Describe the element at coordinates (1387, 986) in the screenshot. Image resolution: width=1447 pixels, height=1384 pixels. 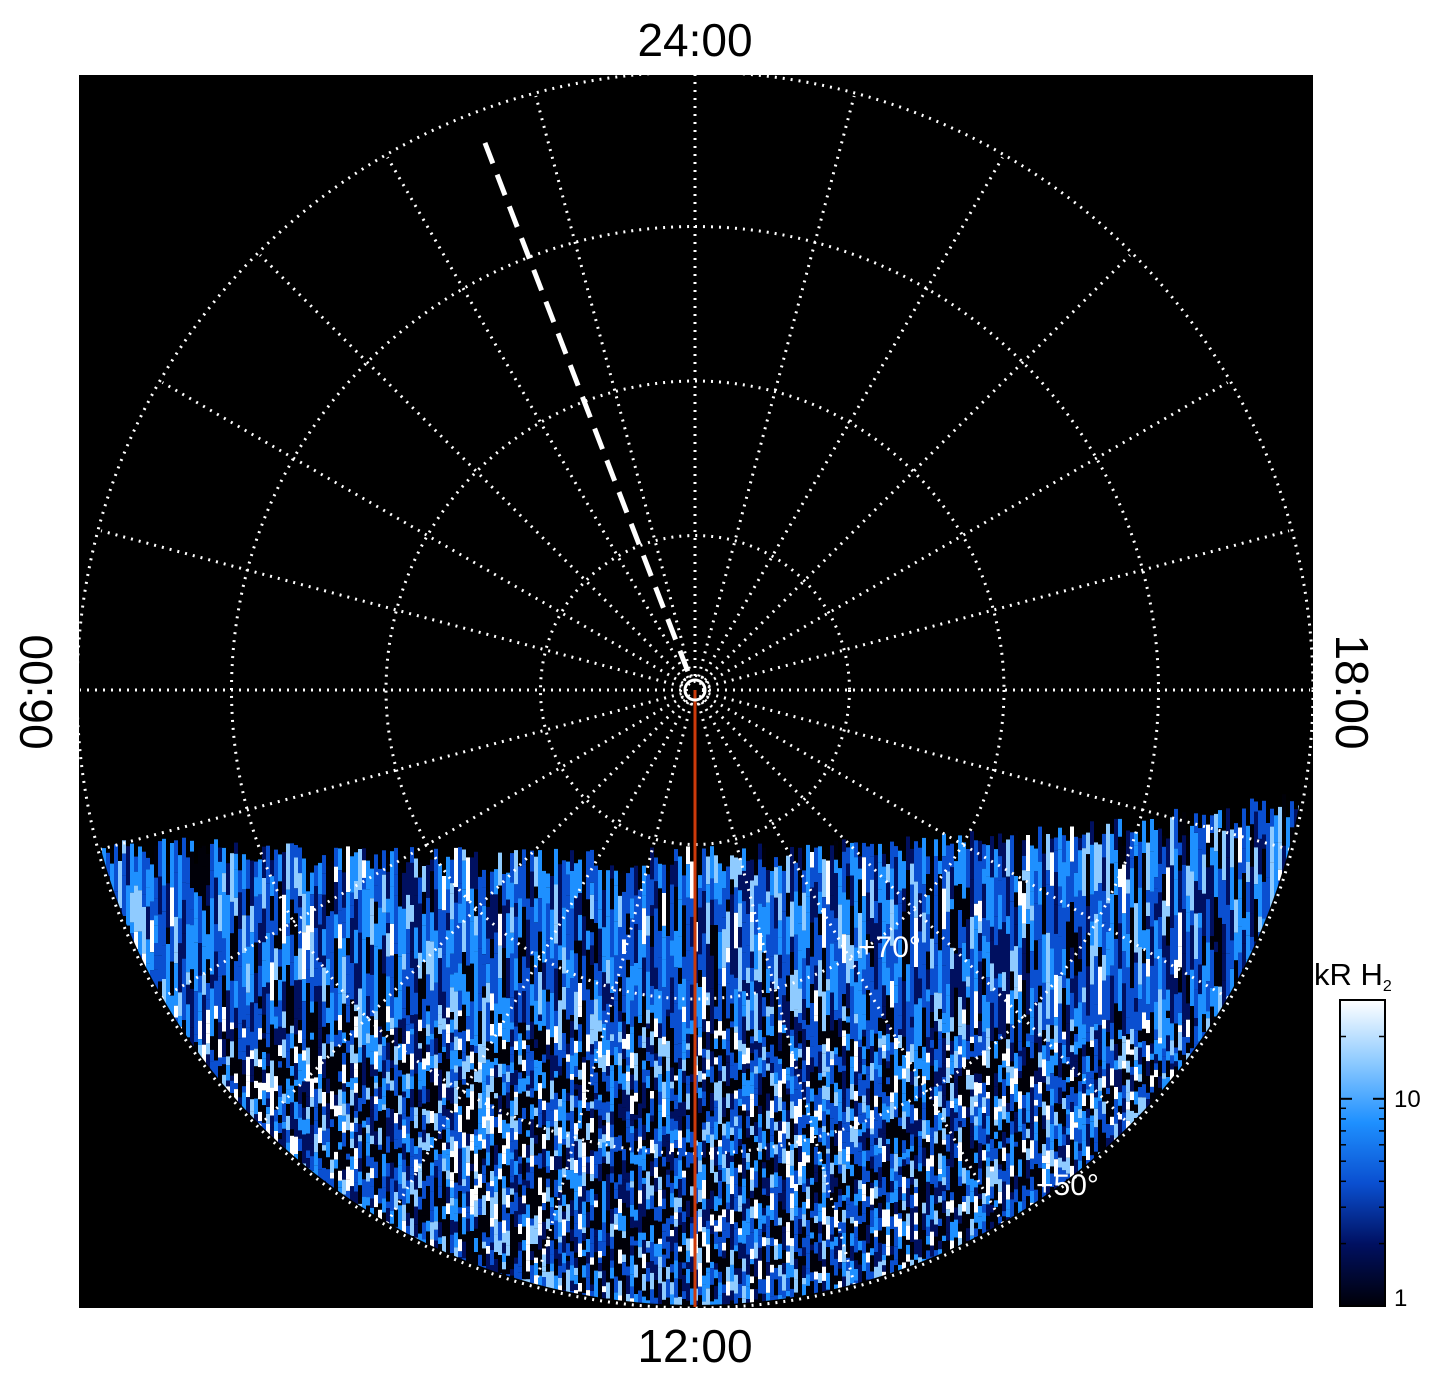
I see `colorbar-title-subscript: 2` at that location.